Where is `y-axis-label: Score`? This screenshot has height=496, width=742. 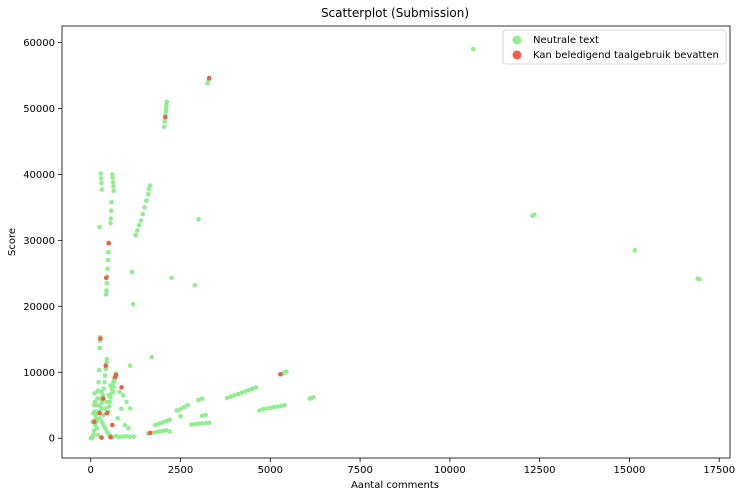 y-axis-label: Score is located at coordinates (12, 242).